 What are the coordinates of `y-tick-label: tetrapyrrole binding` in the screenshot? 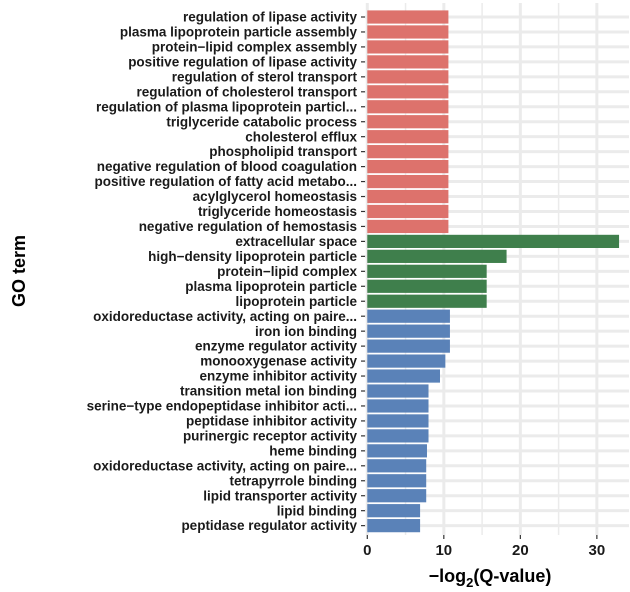 It's located at (293, 480).